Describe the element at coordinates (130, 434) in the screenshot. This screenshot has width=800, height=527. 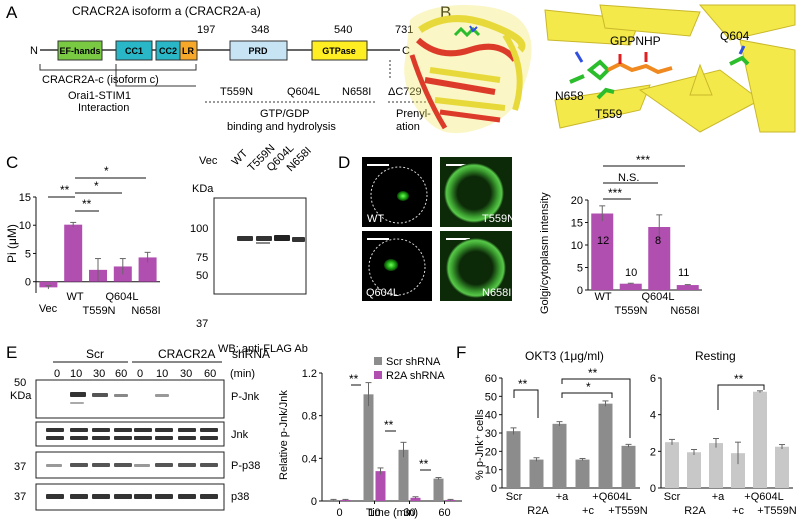
I see `blot-jnk` at that location.